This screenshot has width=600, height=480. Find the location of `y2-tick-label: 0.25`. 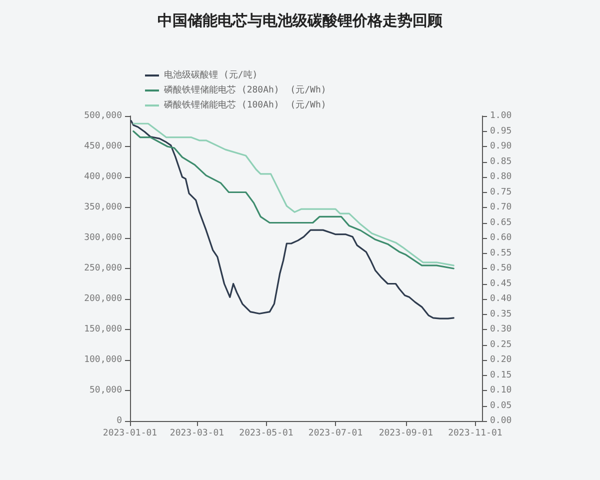

y2-tick-label: 0.25 is located at coordinates (501, 345).